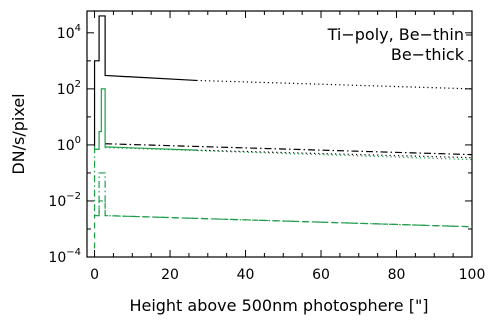 The width and height of the screenshot is (489, 321). Describe the element at coordinates (18, 133) in the screenshot. I see `y-axis-label: DN/s/pixel` at that location.